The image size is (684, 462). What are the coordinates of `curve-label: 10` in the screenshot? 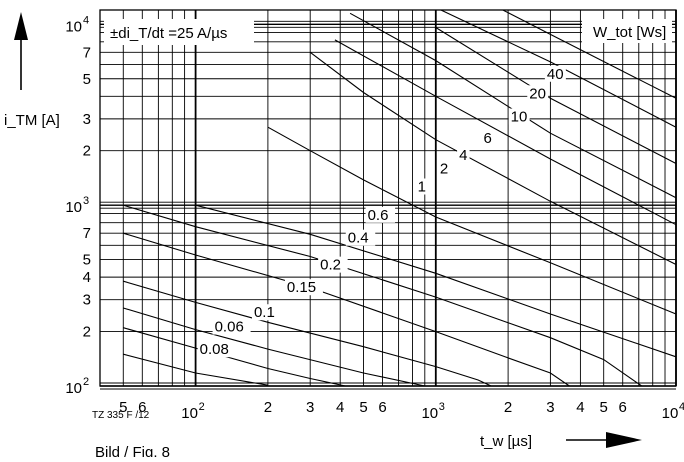 It's located at (519, 117).